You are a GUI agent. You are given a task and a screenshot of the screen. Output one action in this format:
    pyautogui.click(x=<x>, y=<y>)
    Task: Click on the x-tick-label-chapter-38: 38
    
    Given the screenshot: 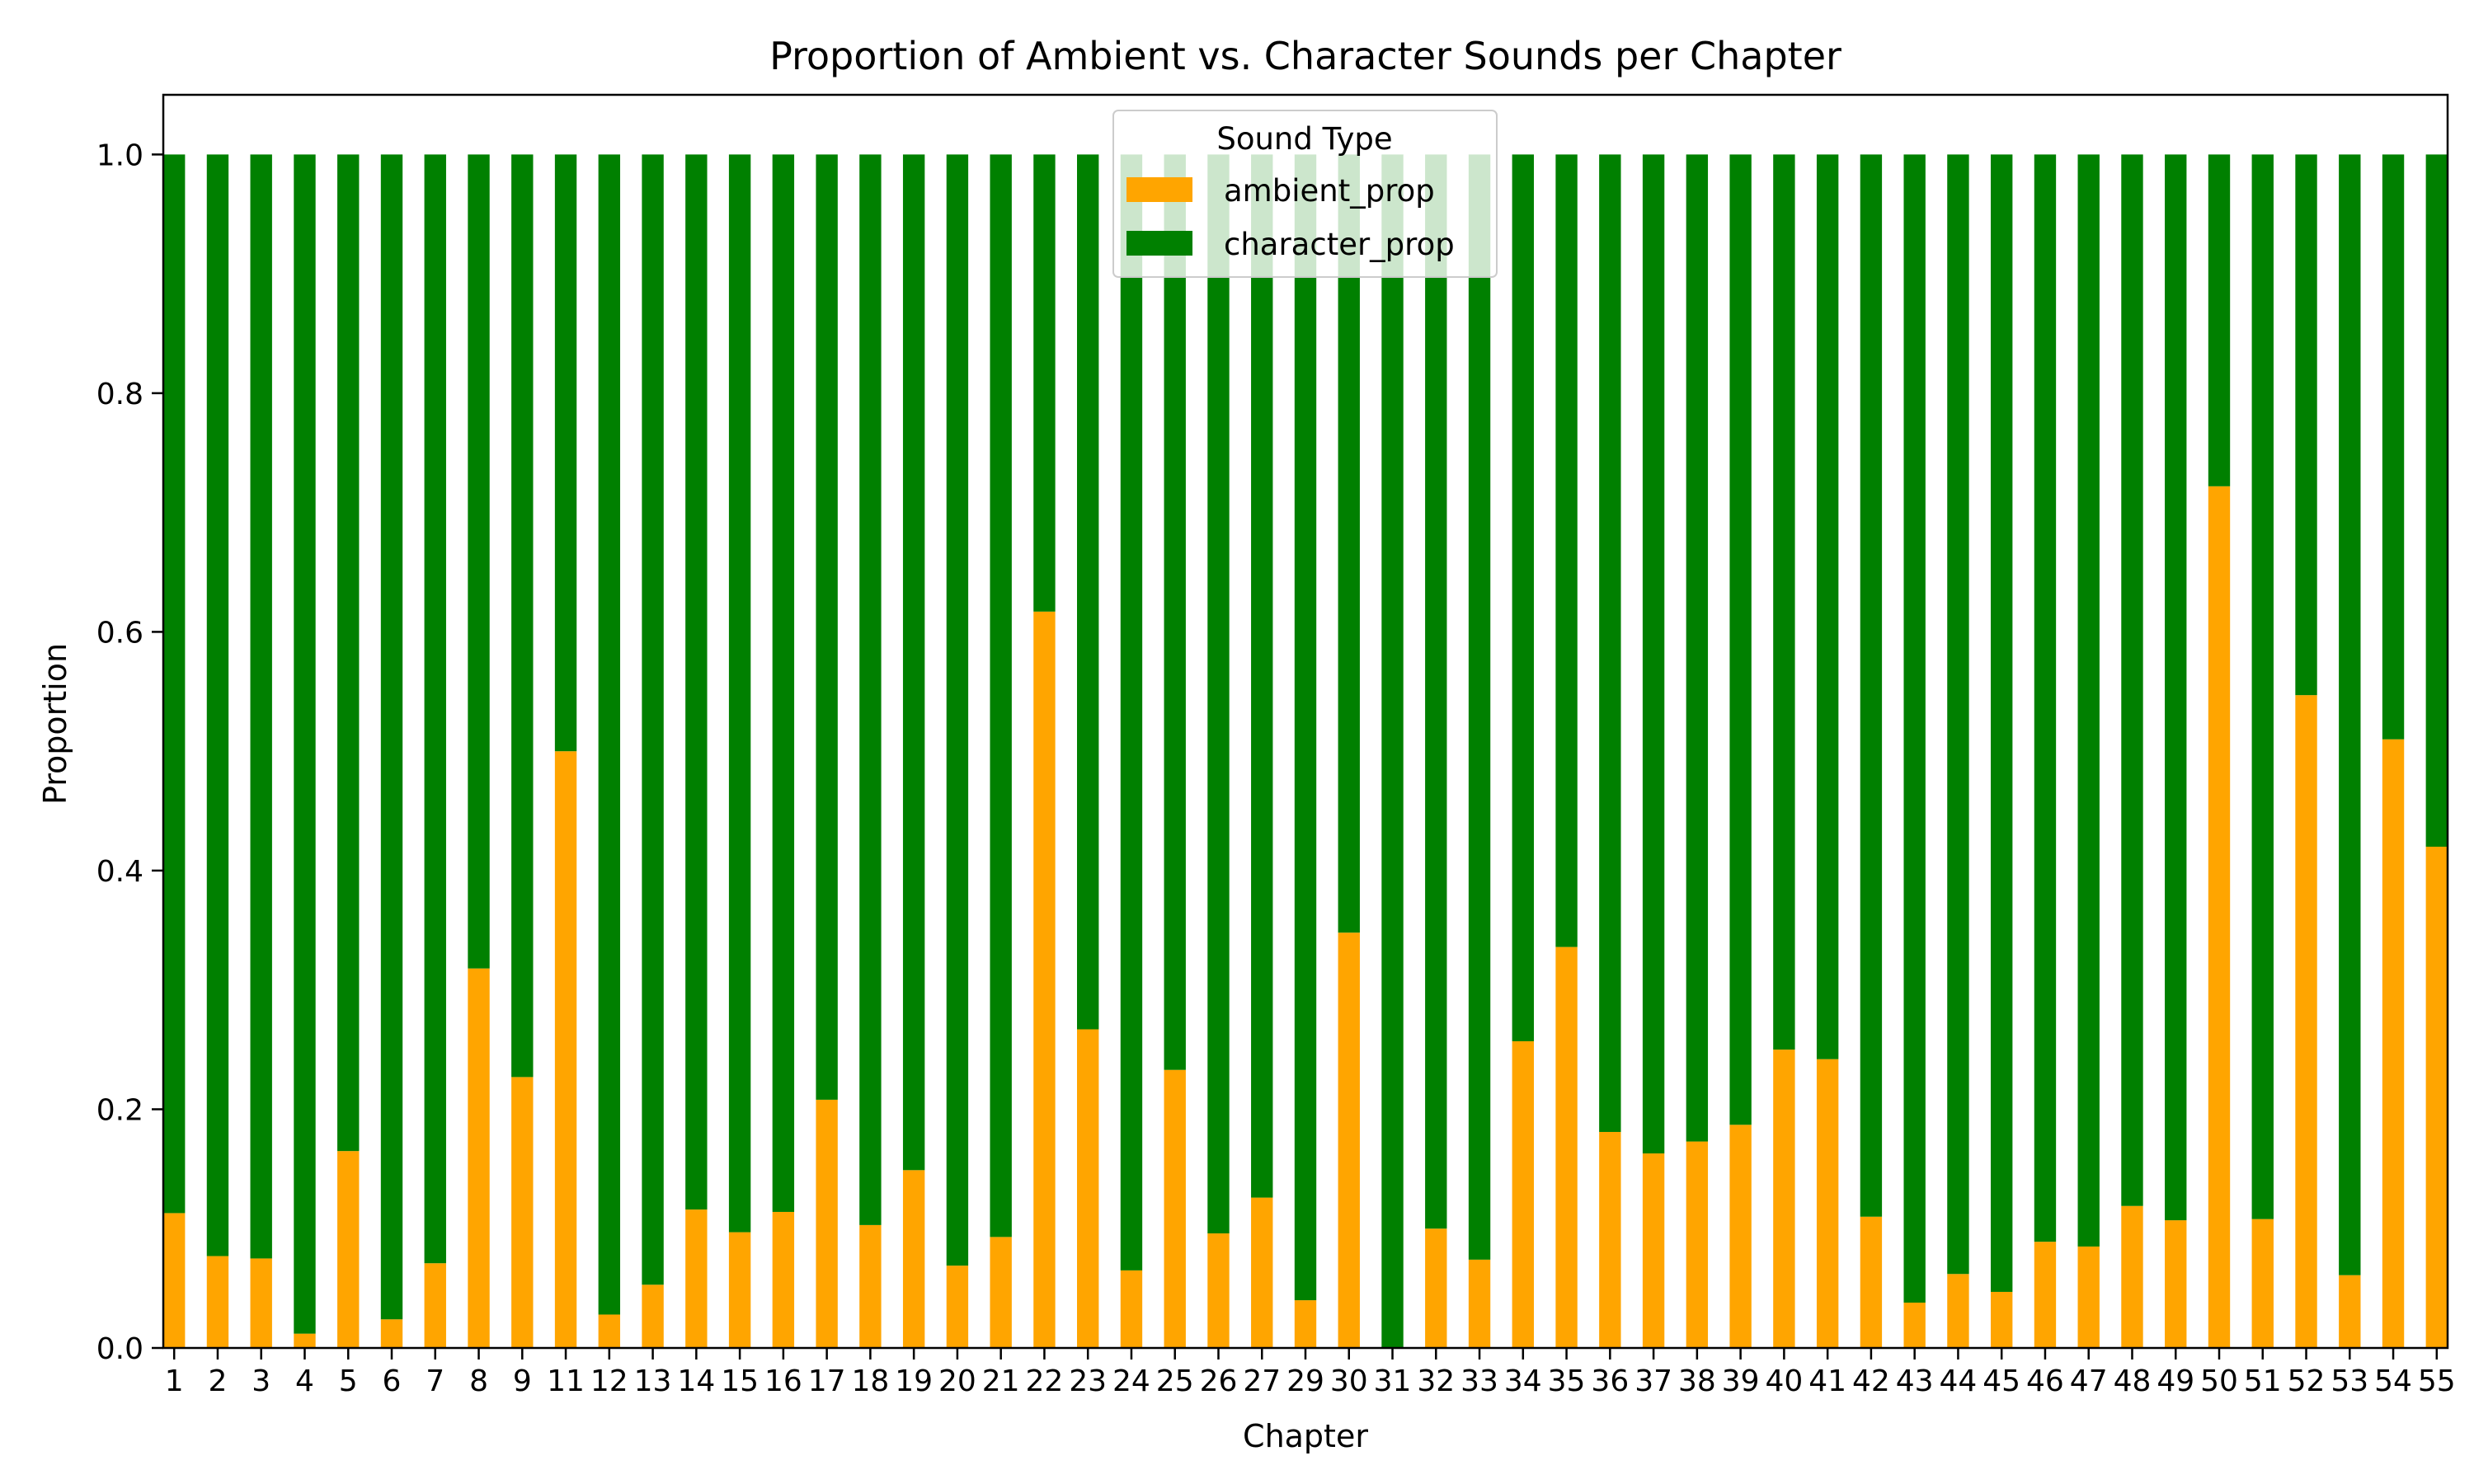 What is the action you would take?
    pyautogui.click(x=1697, y=1381)
    